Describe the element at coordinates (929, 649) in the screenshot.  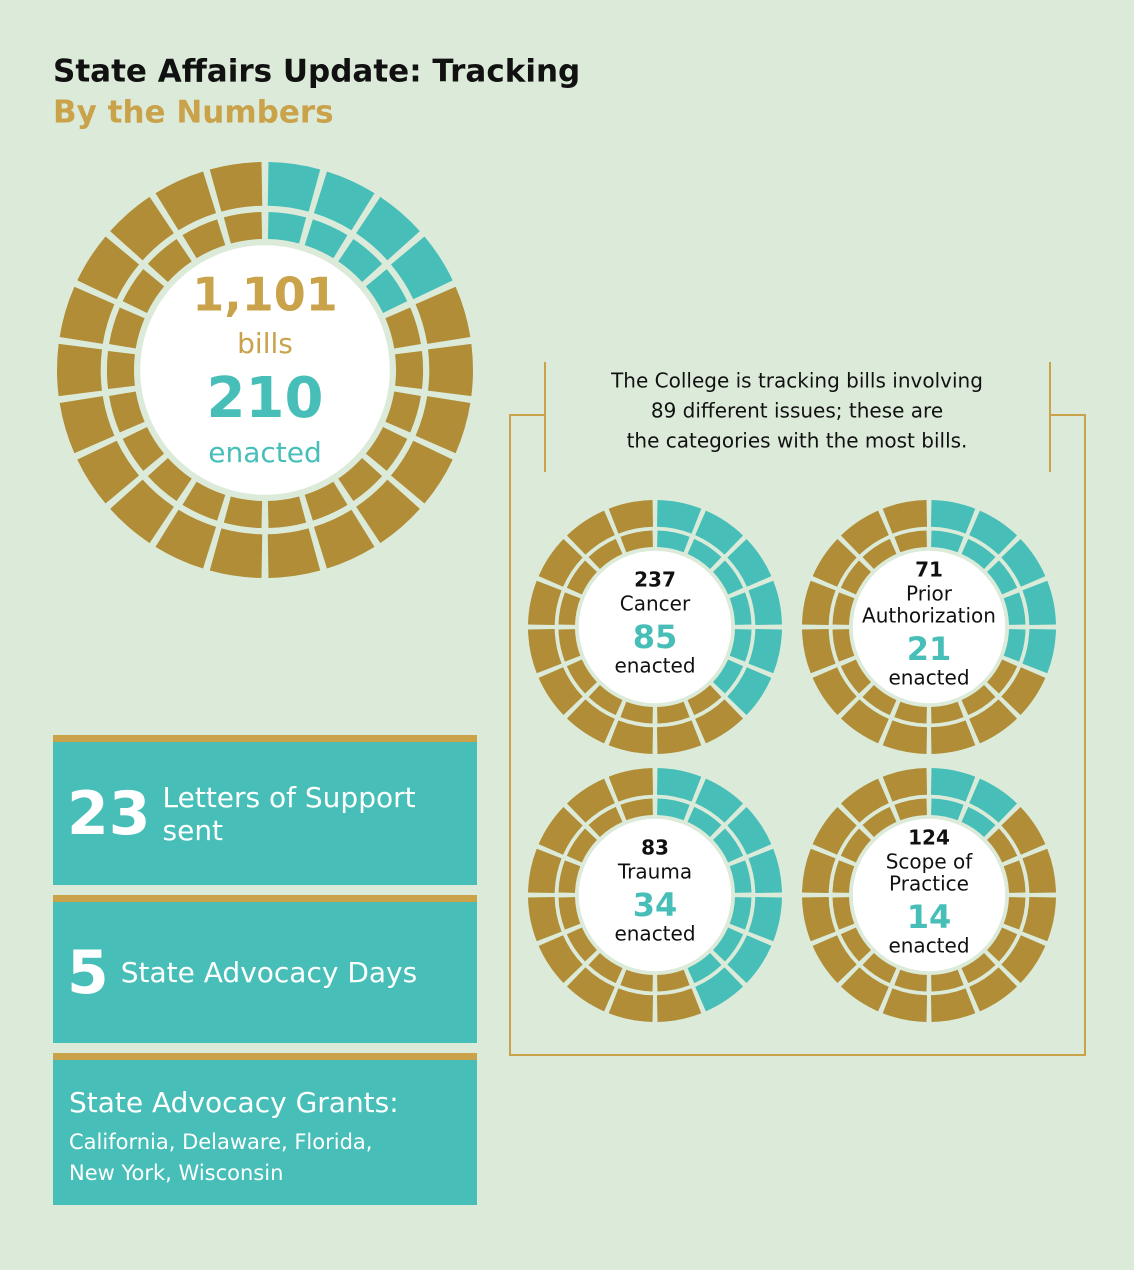
I see `category-enacted: 21` at that location.